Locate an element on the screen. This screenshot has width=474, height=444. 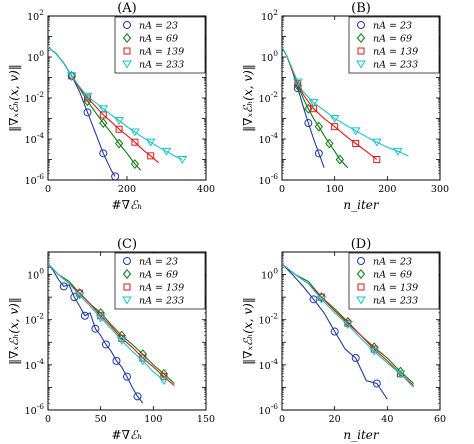
panel-title: (C) is located at coordinates (127, 244).